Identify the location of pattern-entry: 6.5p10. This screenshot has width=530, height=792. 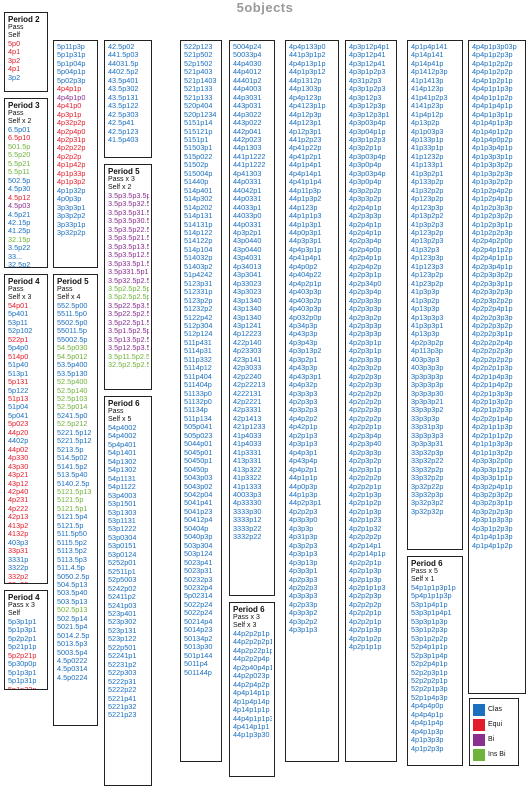
(19, 138).